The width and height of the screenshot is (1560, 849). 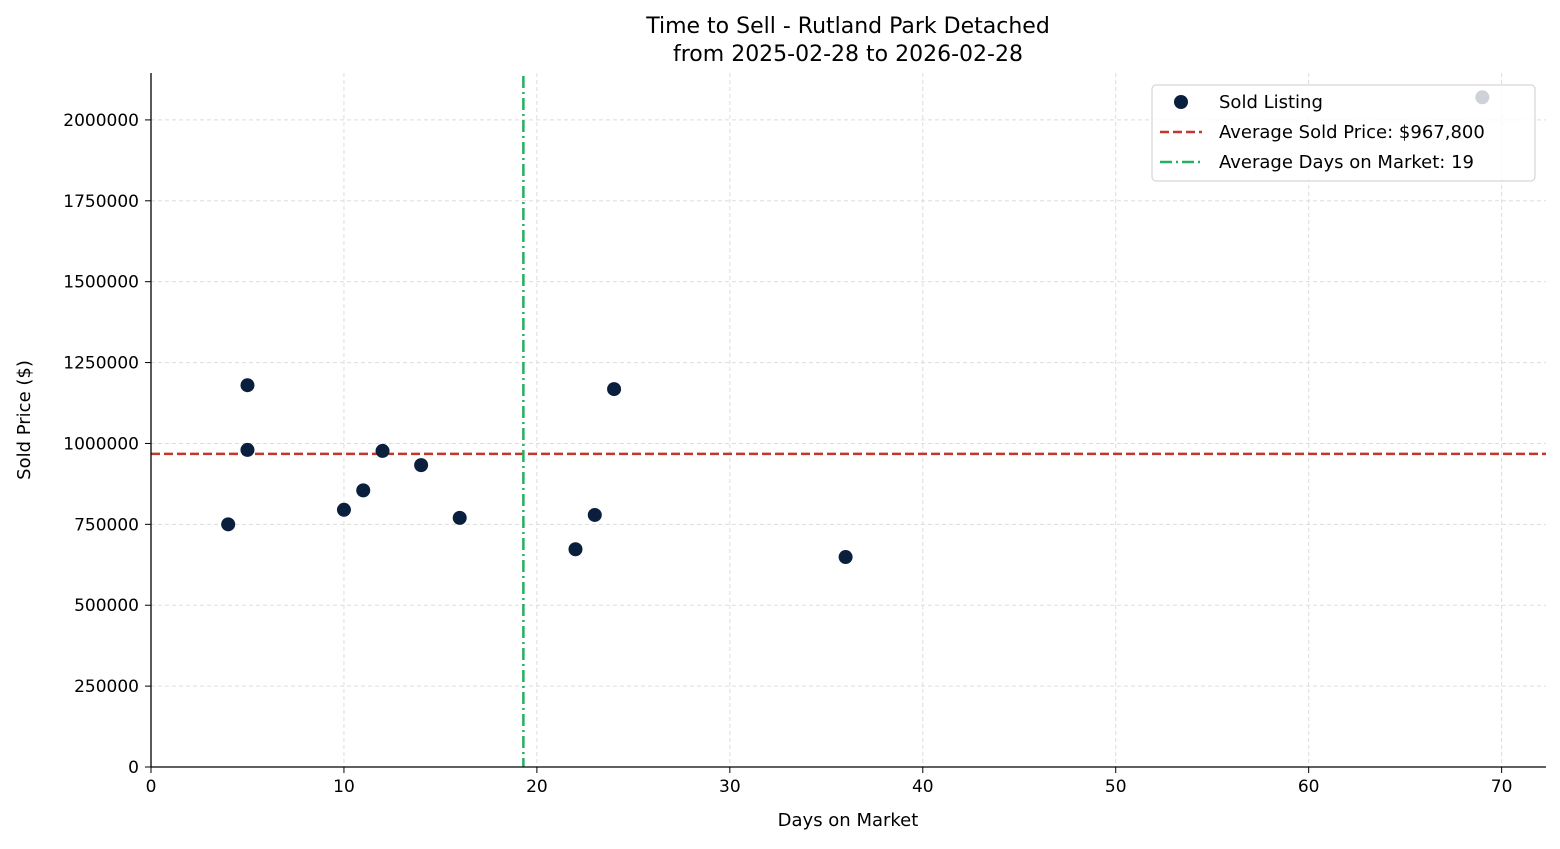 I want to click on x-tick-label: 60, so click(x=1309, y=787).